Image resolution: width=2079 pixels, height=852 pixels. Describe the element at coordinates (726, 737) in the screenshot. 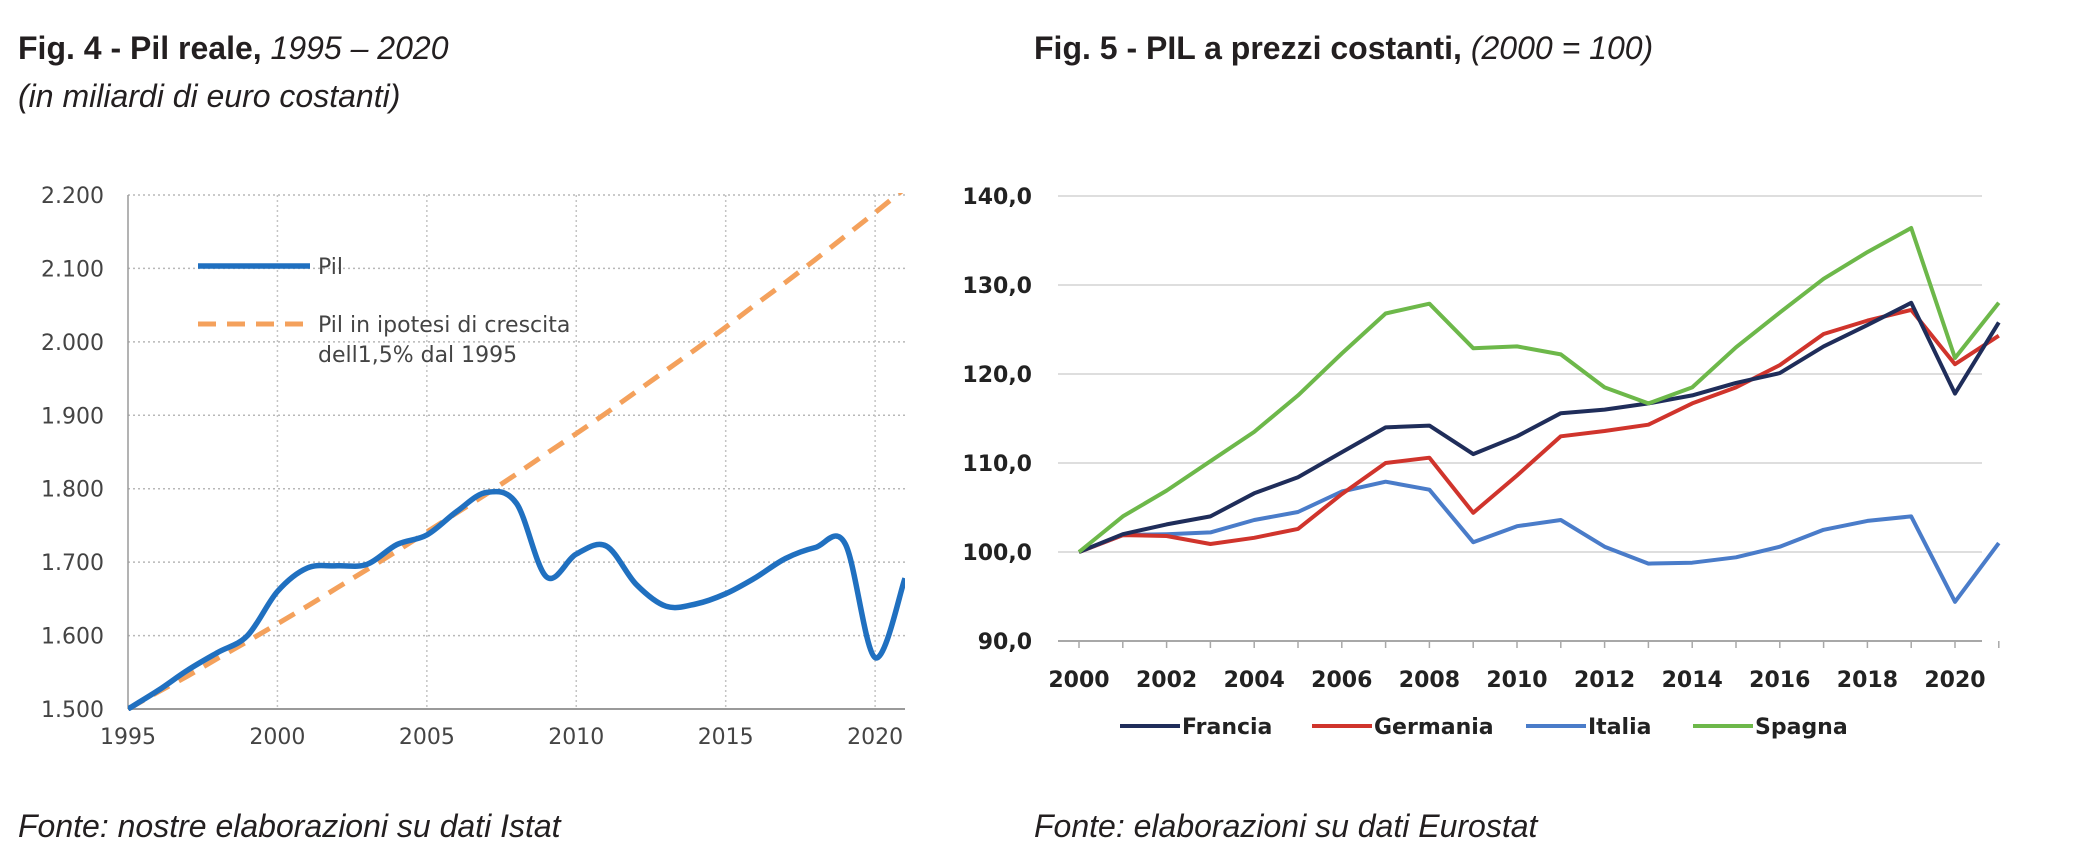

I see `fig4-xtick-label: 2015` at that location.